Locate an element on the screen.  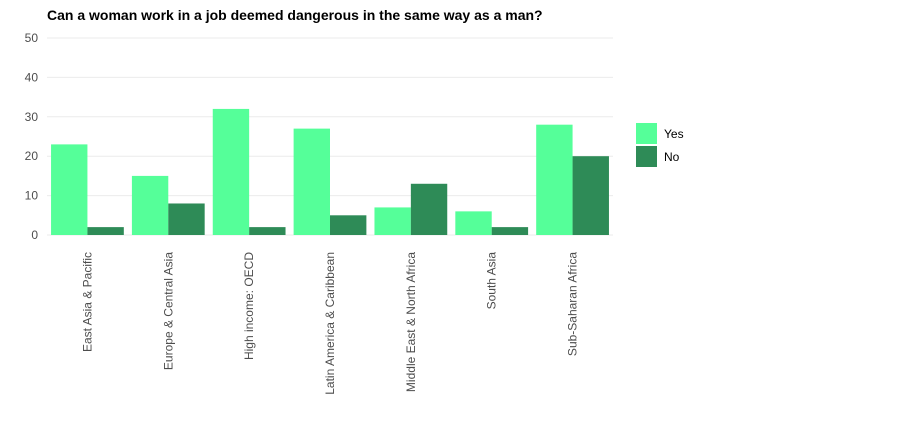
x-tick-label: Europe & Central Asia is located at coordinates (168, 311).